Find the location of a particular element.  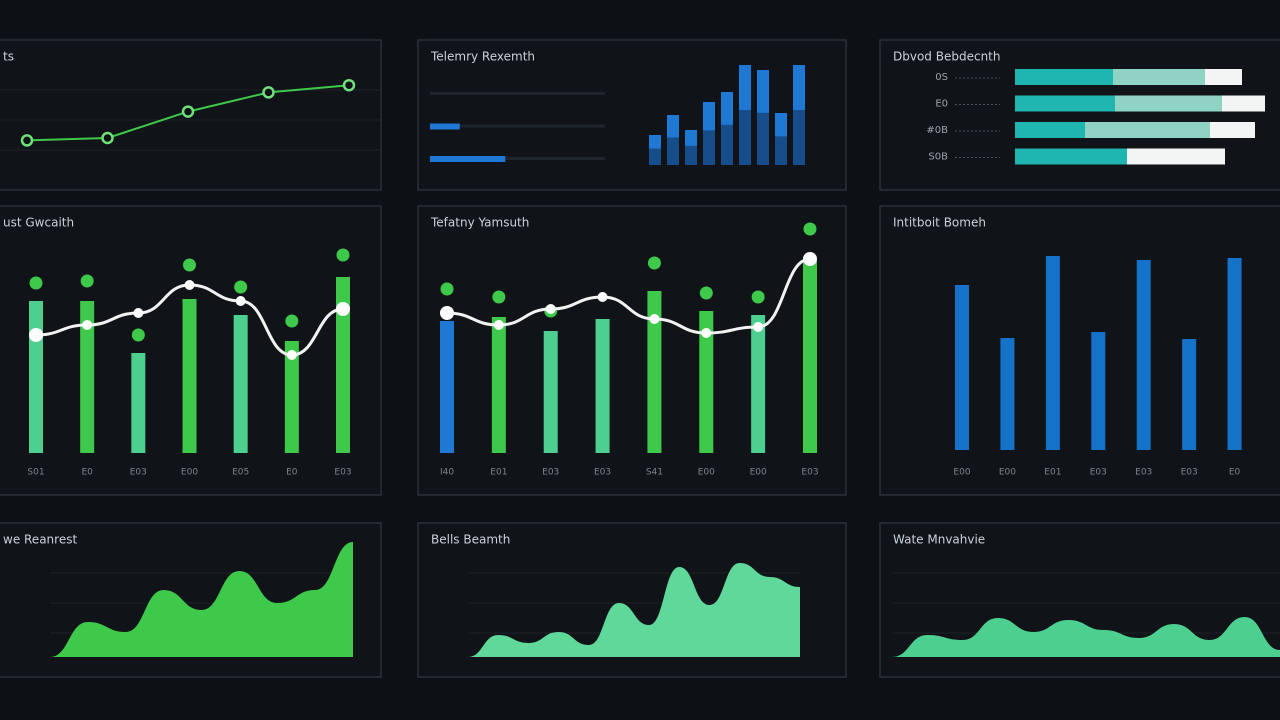

panel-title: ts is located at coordinates (8, 57).